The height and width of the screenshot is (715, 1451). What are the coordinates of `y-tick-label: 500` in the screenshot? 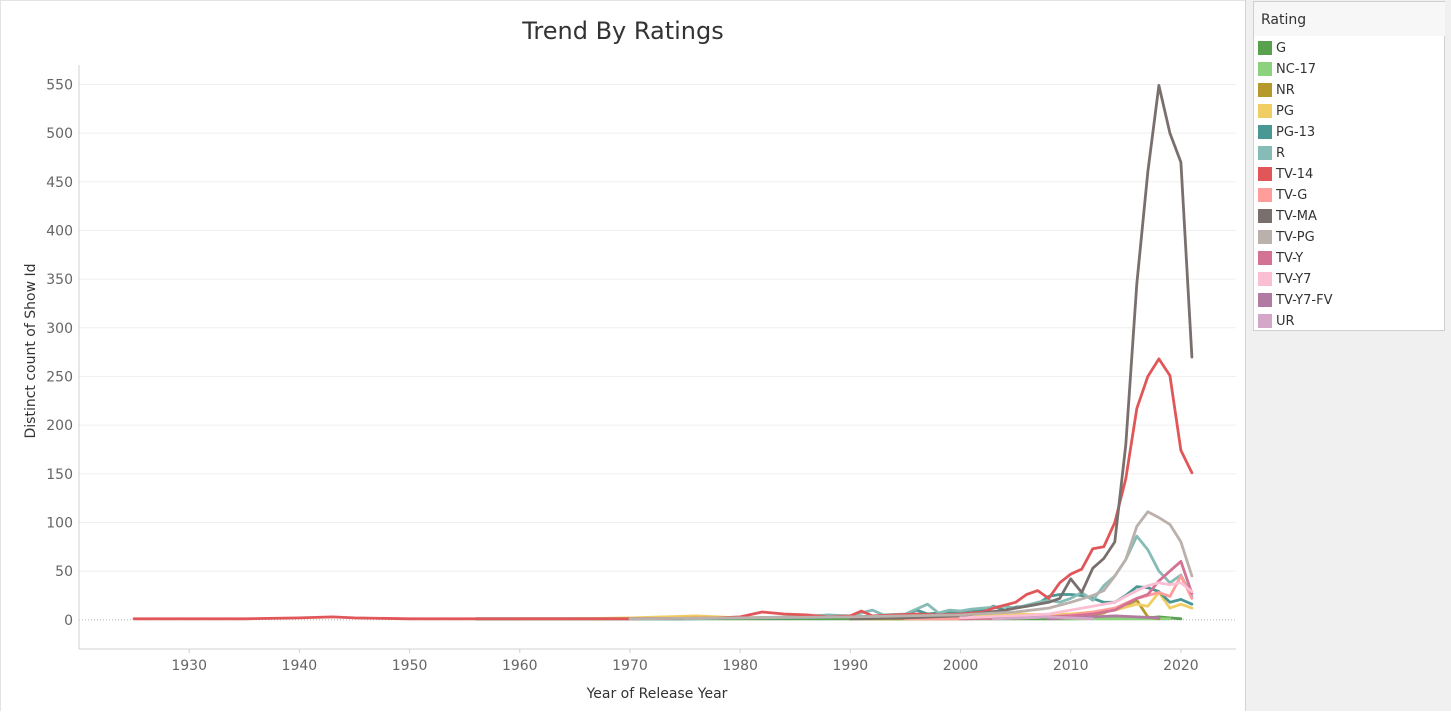 It's located at (59, 134).